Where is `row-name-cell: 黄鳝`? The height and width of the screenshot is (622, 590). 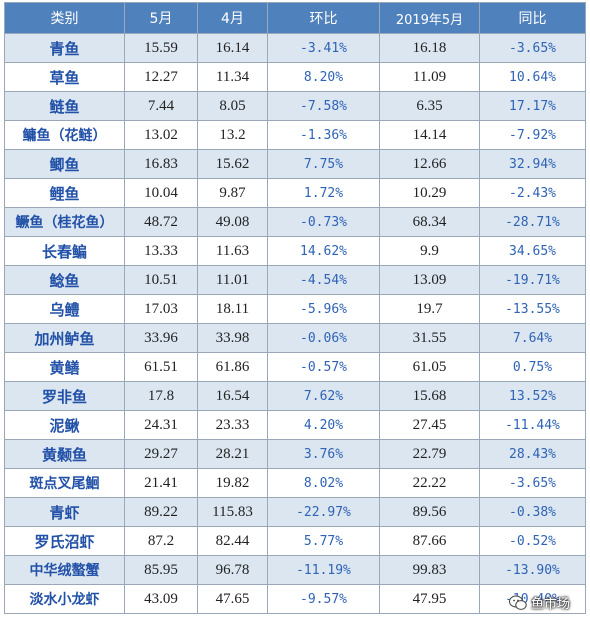
row-name-cell: 黄鳝 is located at coordinates (64, 367).